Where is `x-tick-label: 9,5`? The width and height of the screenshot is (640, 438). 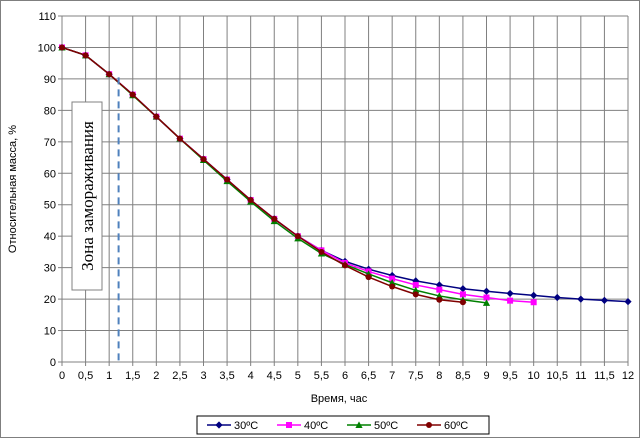
x-tick-label: 9,5 is located at coordinates (509, 376).